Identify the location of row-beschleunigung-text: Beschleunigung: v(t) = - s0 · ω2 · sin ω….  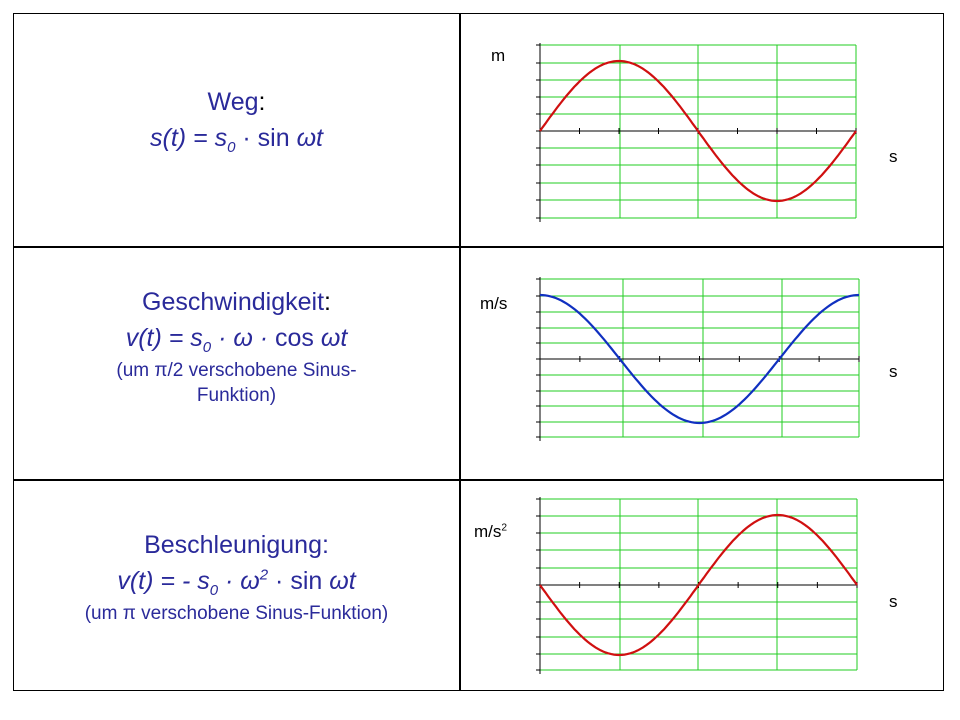
(236, 578).